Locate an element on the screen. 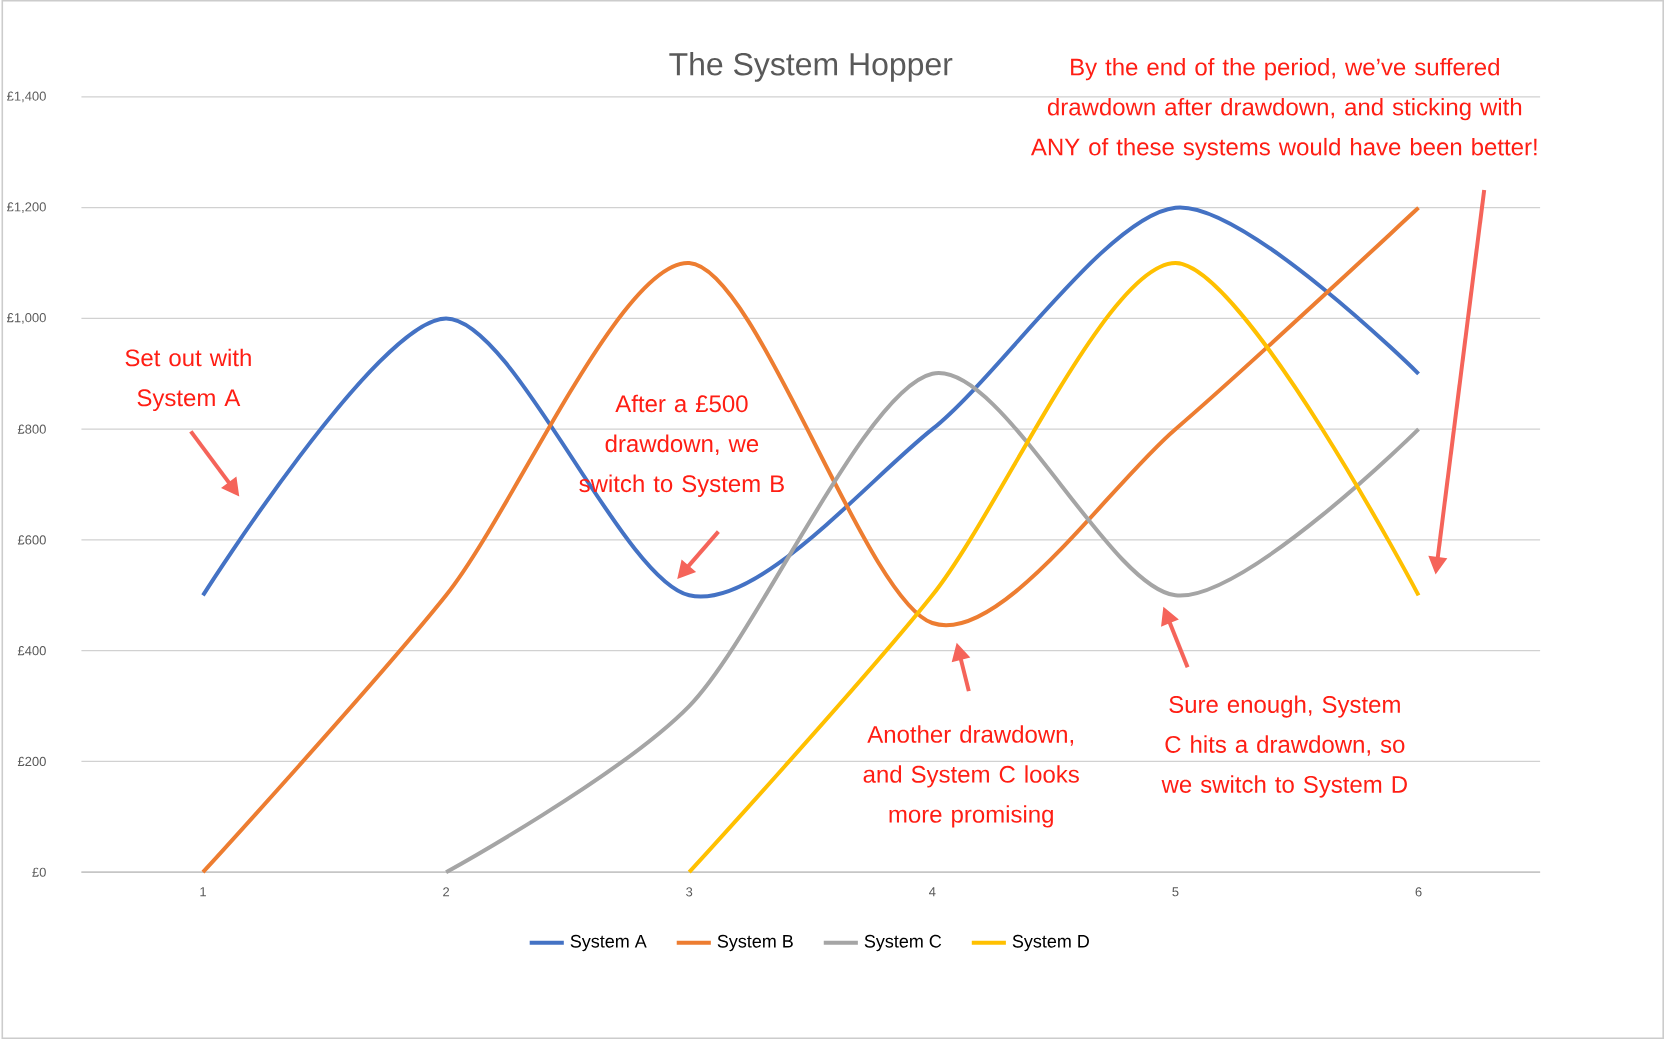 The width and height of the screenshot is (1664, 1039). x-tick-label: 3 is located at coordinates (689, 892).